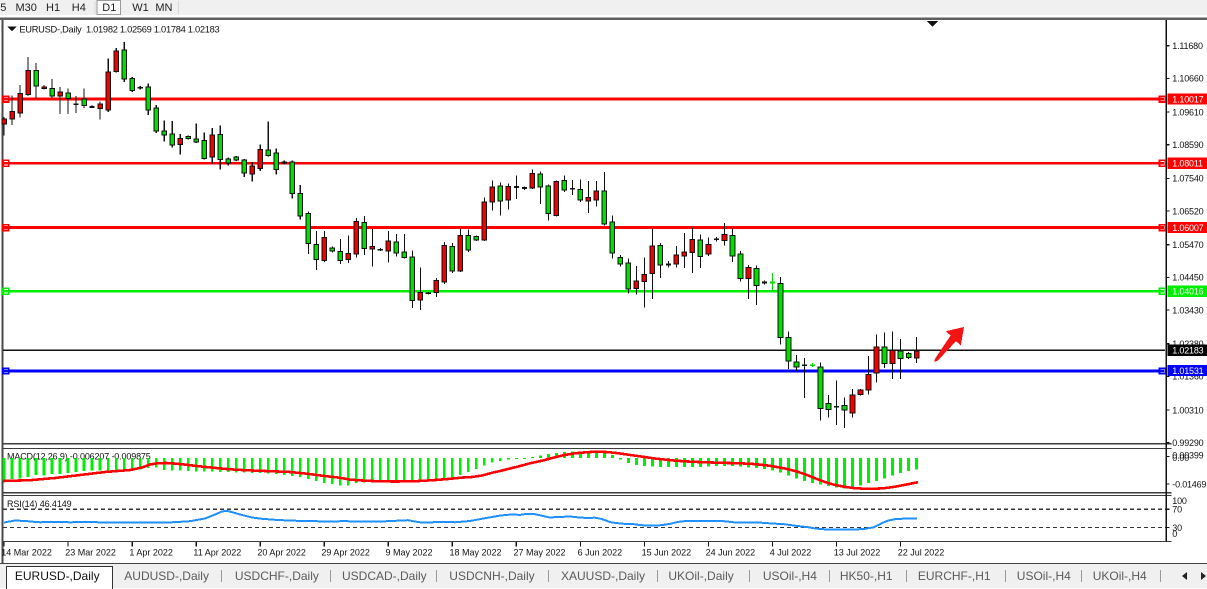  What do you see at coordinates (540, 553) in the screenshot?
I see `svg-text: 27 May 2022` at bounding box center [540, 553].